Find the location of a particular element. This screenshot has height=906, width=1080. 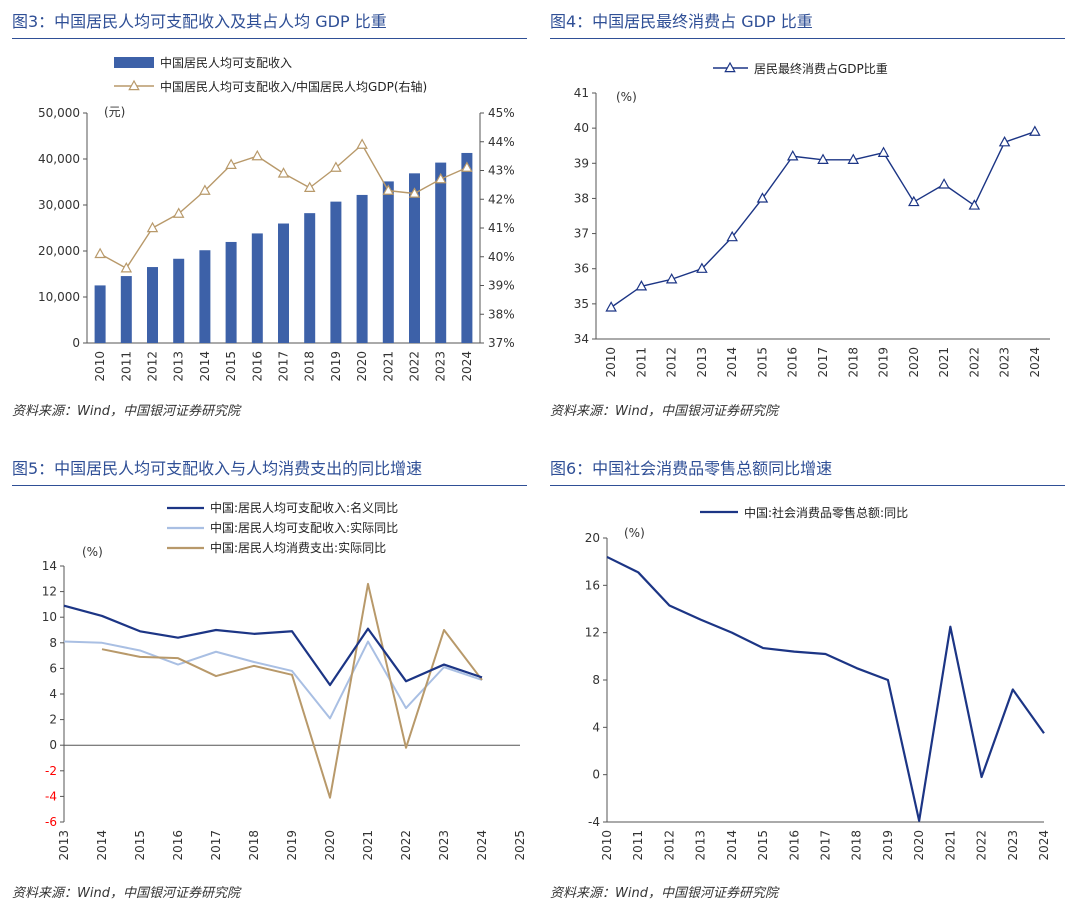

fig4-ytick-label: 39 is located at coordinates (581, 163).